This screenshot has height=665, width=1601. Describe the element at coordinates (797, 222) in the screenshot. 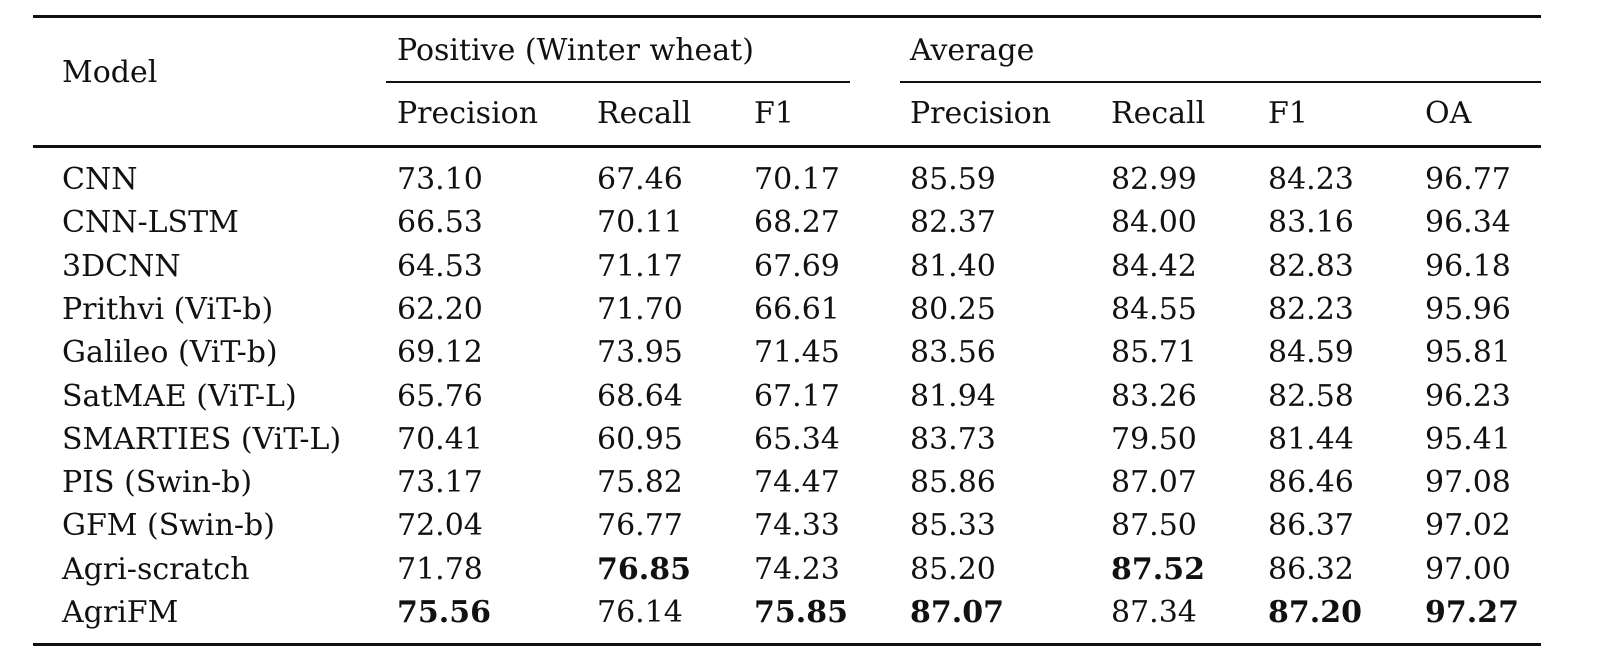

I see `positive-f1-cell: 68.27` at that location.